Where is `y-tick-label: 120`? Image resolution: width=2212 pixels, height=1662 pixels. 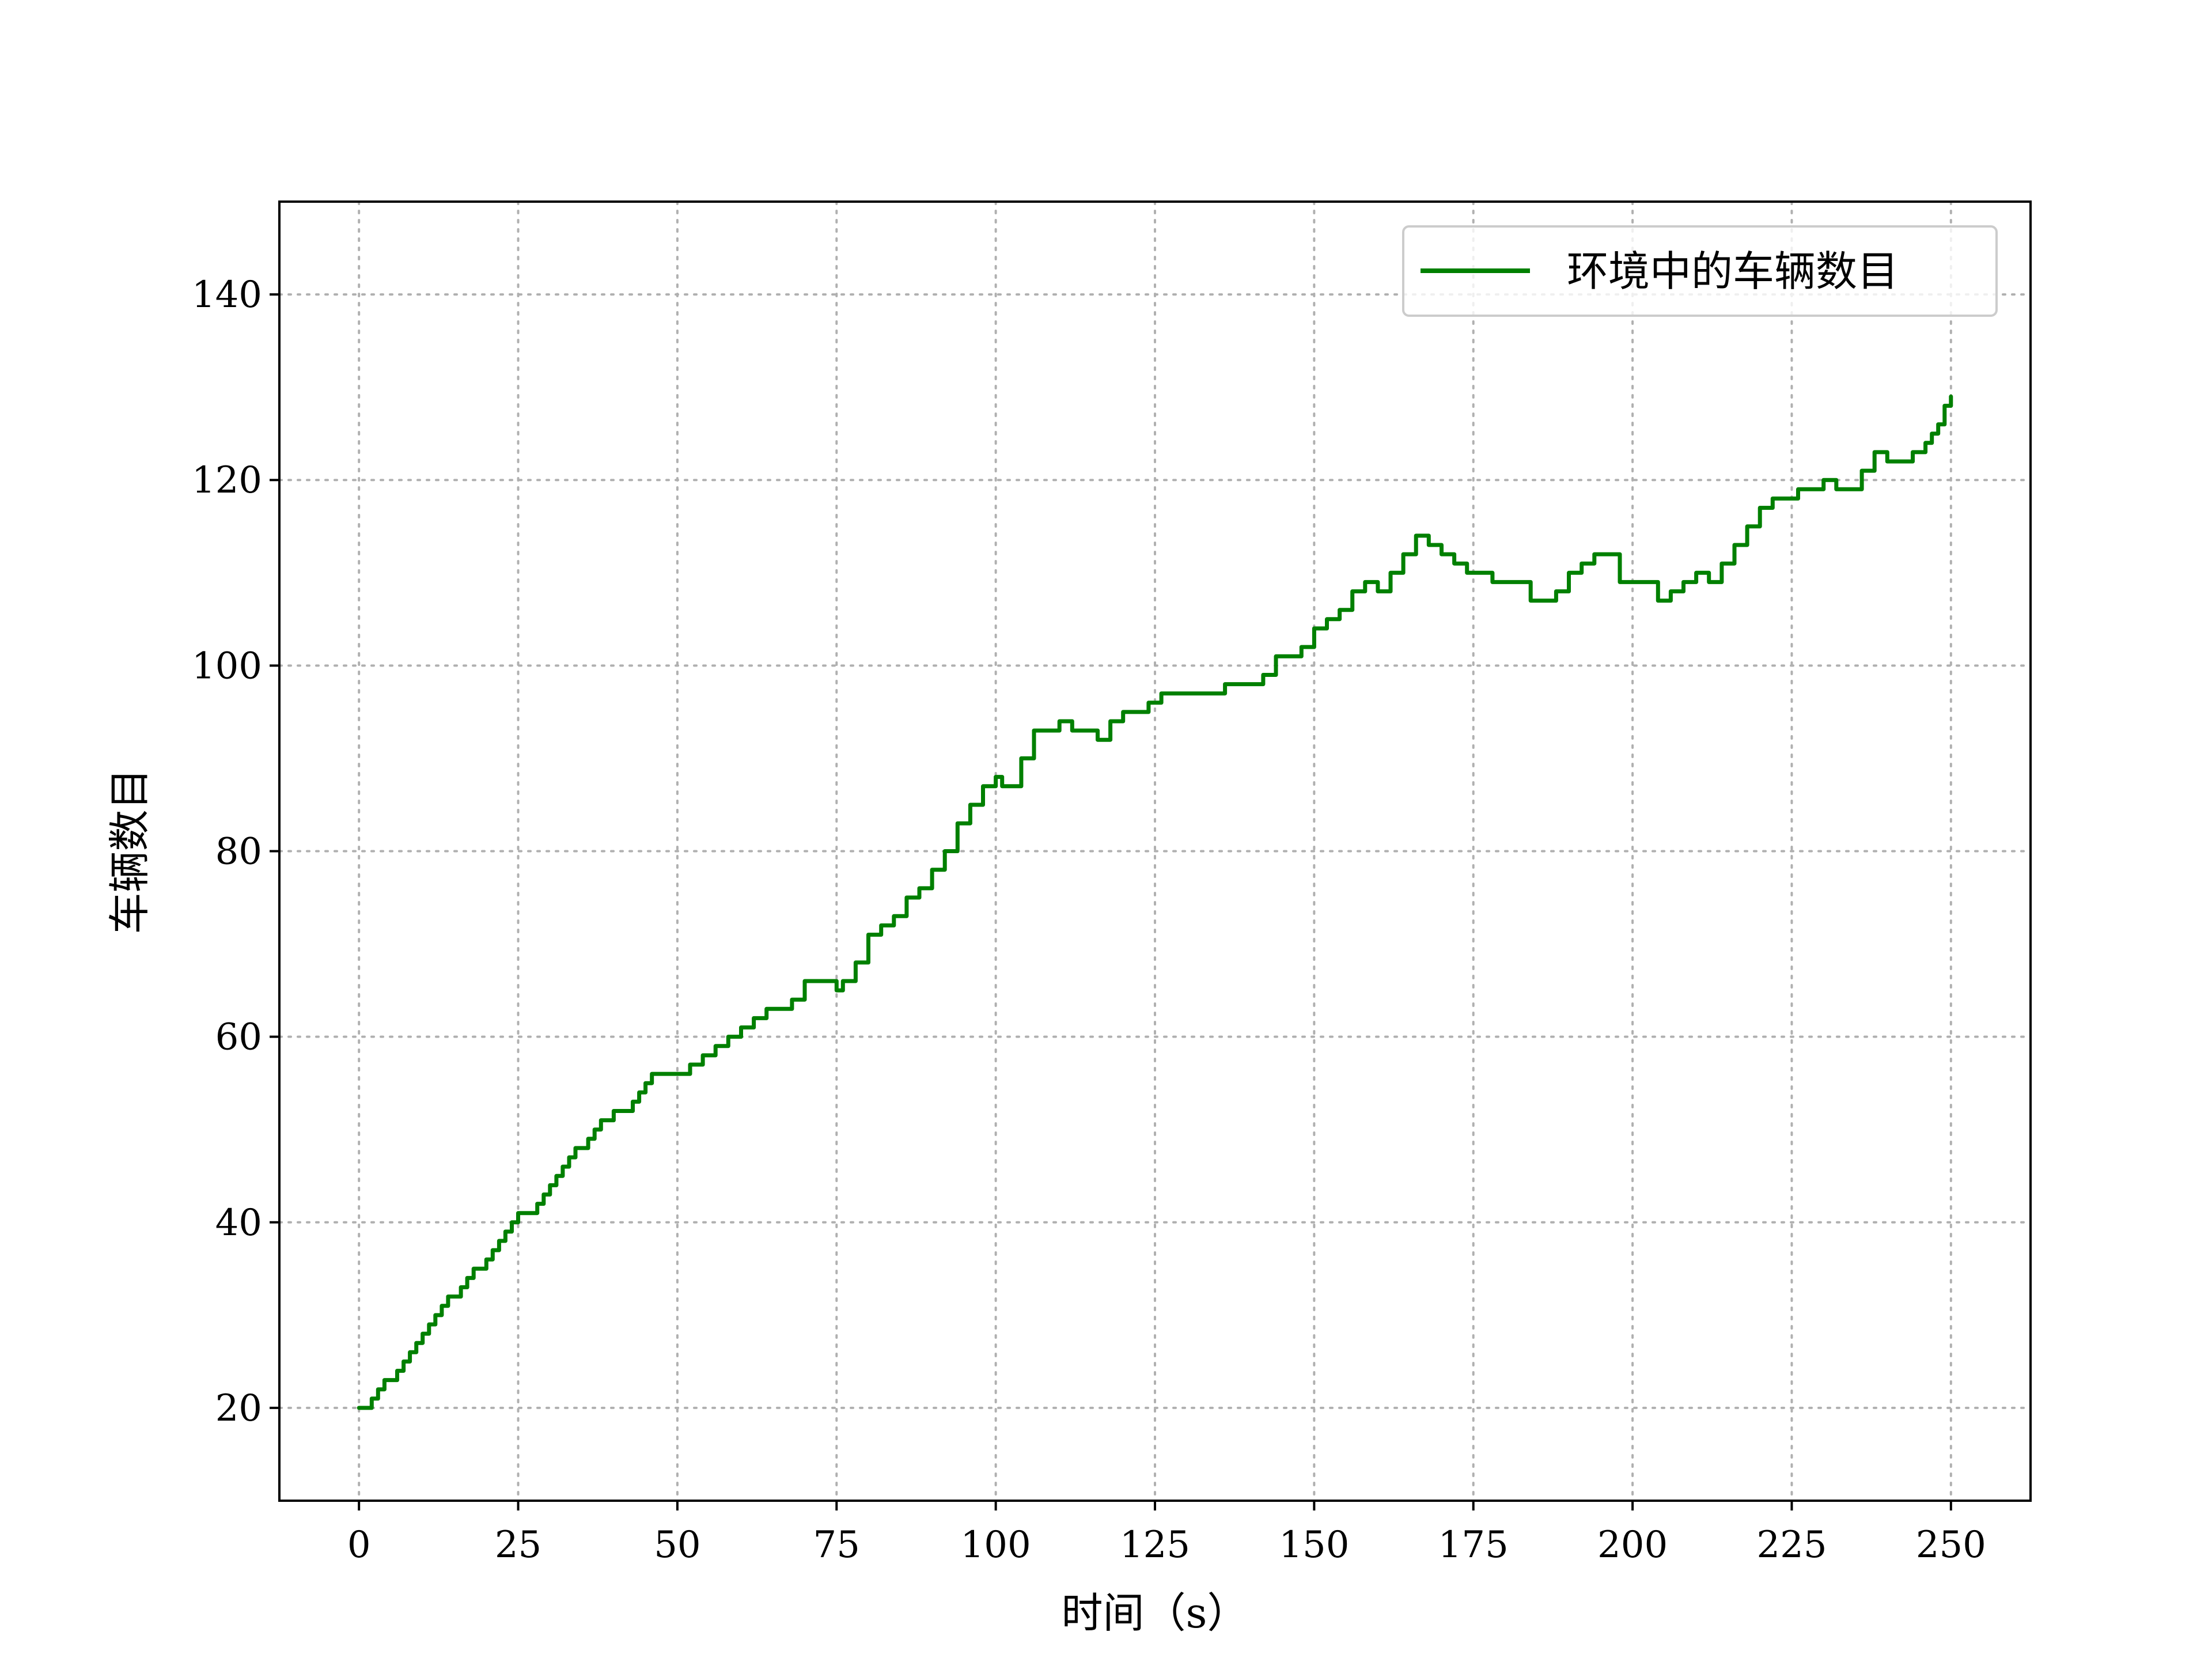
y-tick-label: 120 is located at coordinates (227, 481).